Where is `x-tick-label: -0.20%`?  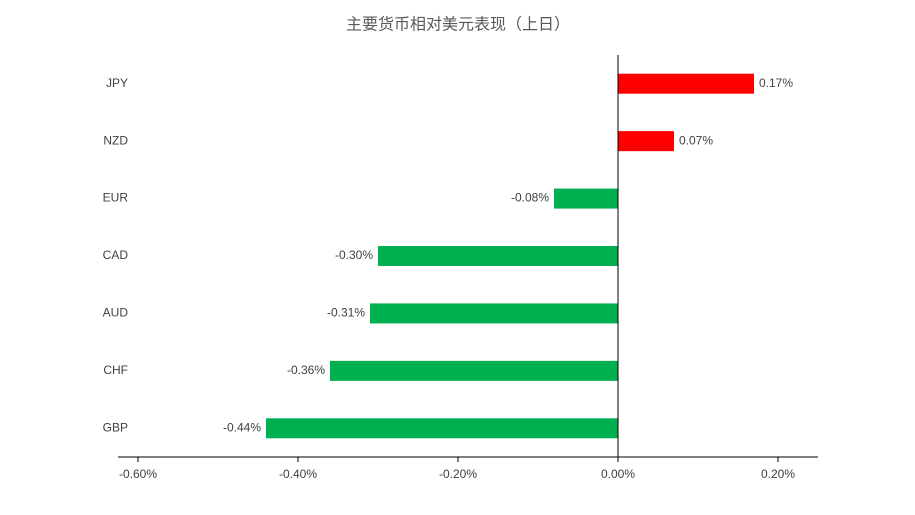 x-tick-label: -0.20% is located at coordinates (458, 474).